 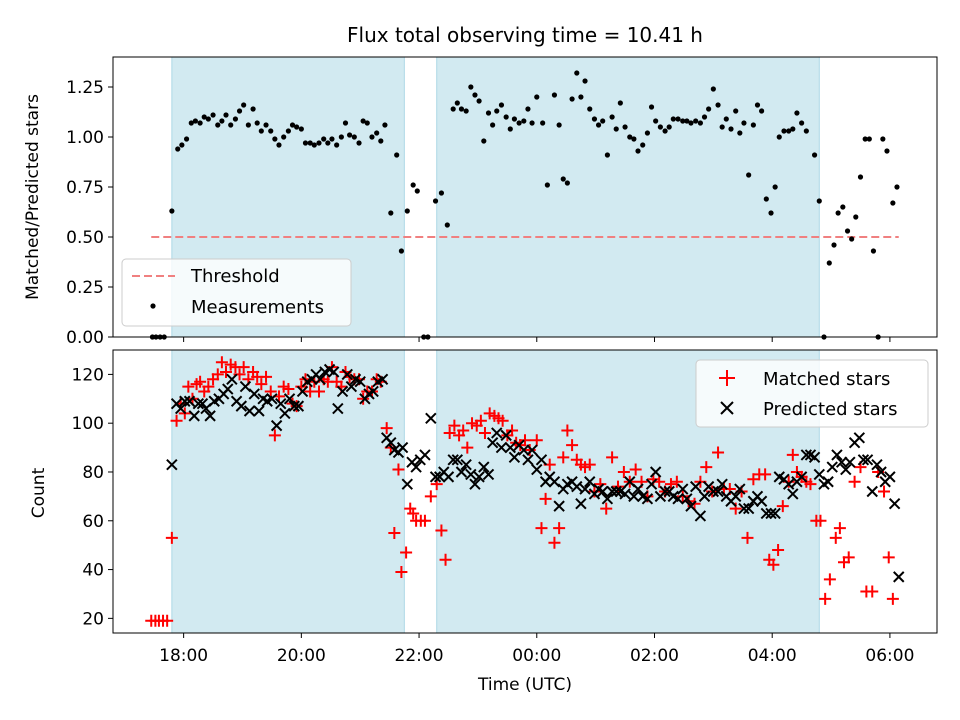 I want to click on legend-measurements-label: Measurements, so click(x=257, y=307).